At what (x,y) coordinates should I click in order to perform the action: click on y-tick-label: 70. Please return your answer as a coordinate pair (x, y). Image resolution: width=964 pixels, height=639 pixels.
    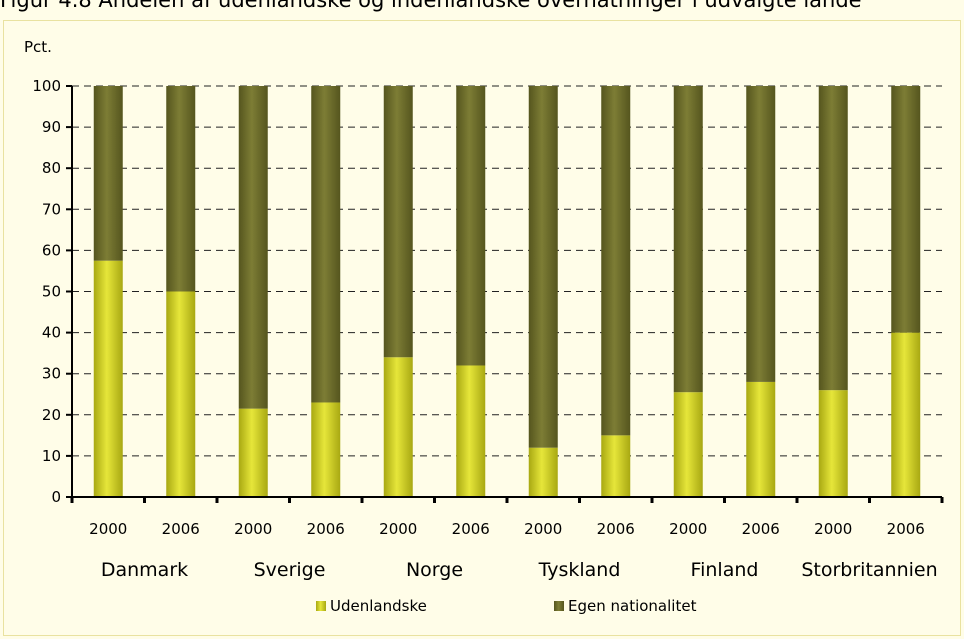
    Looking at the image, I should click on (51, 209).